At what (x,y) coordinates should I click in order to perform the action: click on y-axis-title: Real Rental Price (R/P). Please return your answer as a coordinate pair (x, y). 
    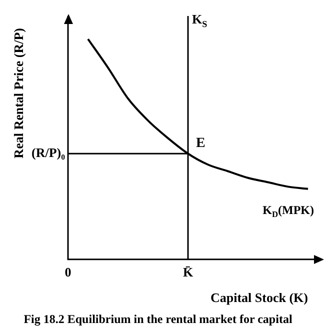
    Looking at the image, I should click on (18, 93).